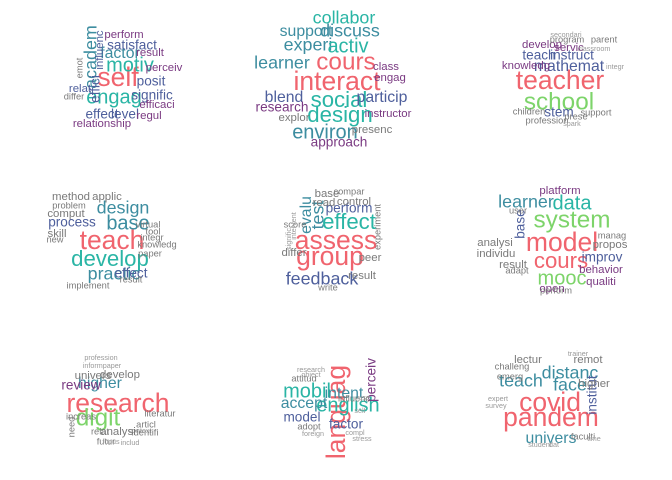 The height and width of the screenshot is (480, 672). What do you see at coordinates (313, 433) in the screenshot?
I see `word-foreign: foreign` at bounding box center [313, 433].